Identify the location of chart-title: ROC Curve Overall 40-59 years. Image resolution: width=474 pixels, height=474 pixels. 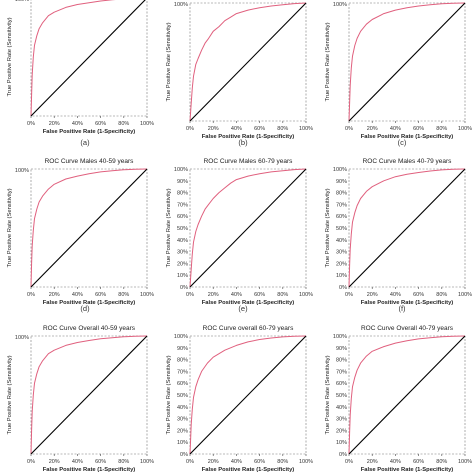
(89, 328).